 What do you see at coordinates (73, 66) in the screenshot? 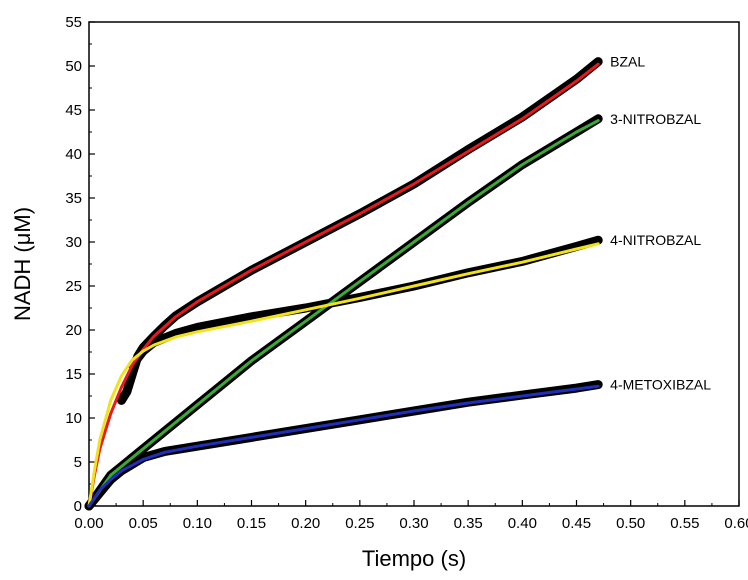
I see `y-tick-label: 50` at bounding box center [73, 66].